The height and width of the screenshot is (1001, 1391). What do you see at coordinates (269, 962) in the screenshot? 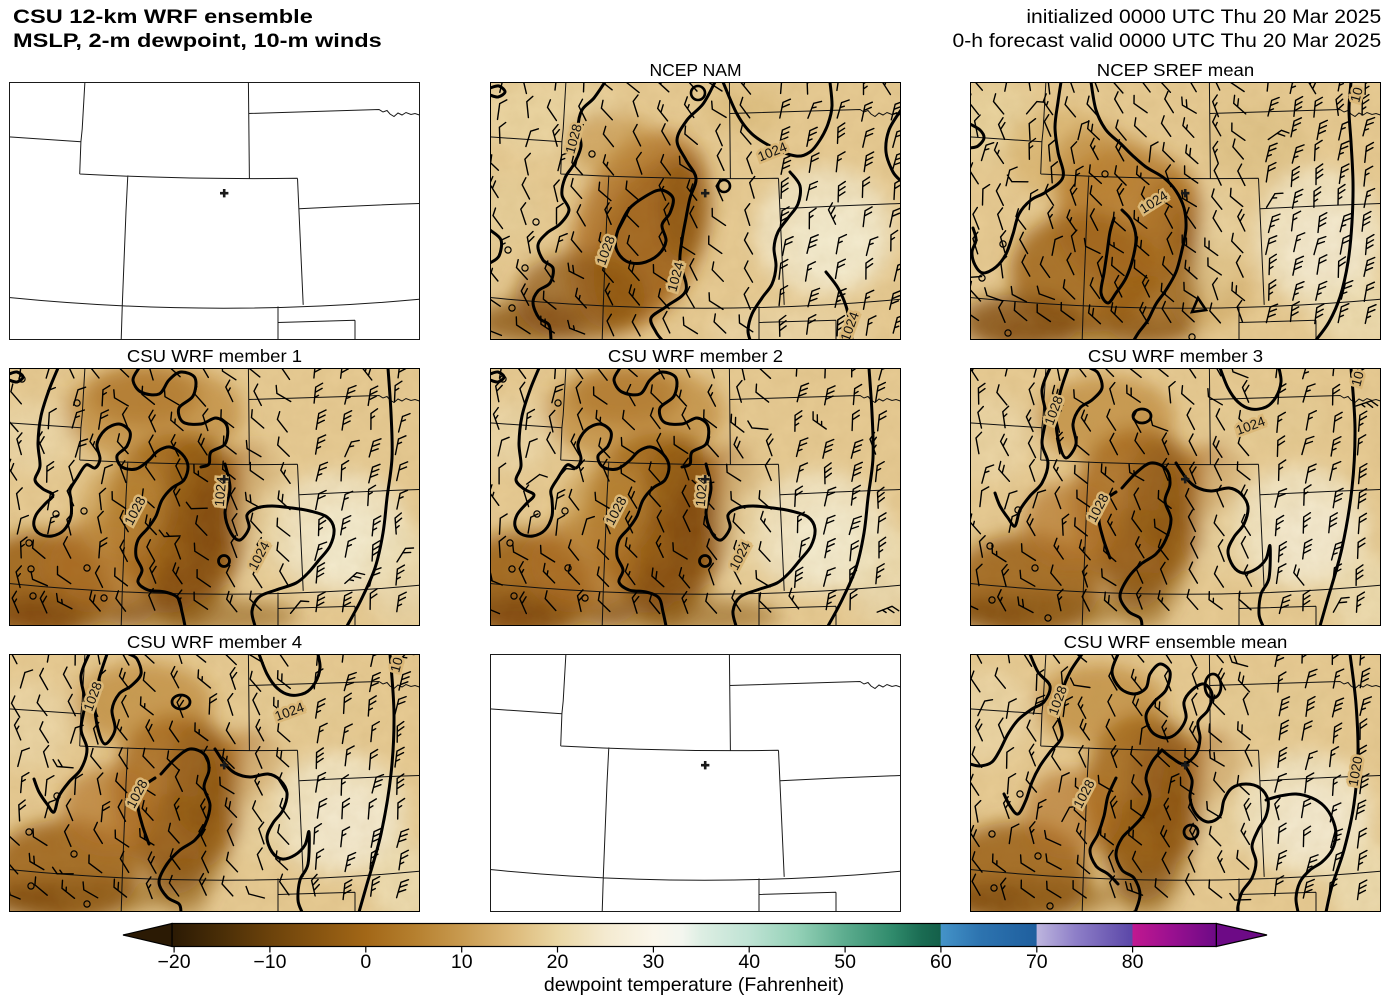
I see `svg-text: −10` at bounding box center [269, 962].